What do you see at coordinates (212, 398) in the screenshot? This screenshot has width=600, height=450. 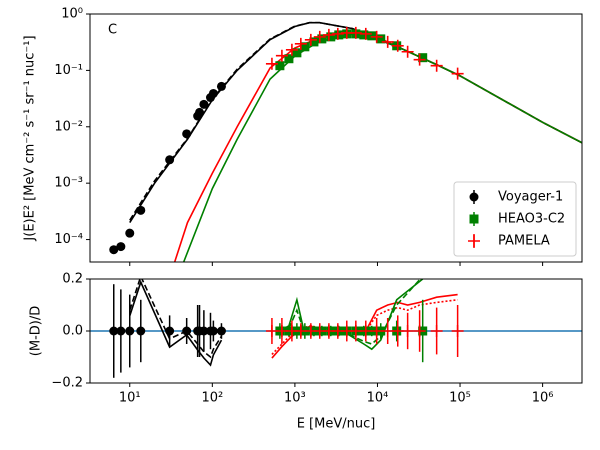 I see `x-tick-label: 10²` at bounding box center [212, 398].